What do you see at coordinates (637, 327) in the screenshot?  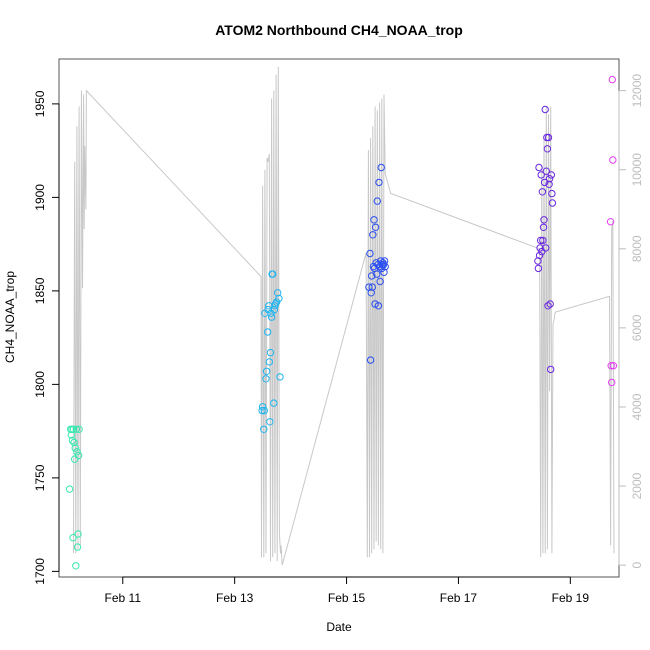 I see `y2-tick-label: 6000` at bounding box center [637, 327].